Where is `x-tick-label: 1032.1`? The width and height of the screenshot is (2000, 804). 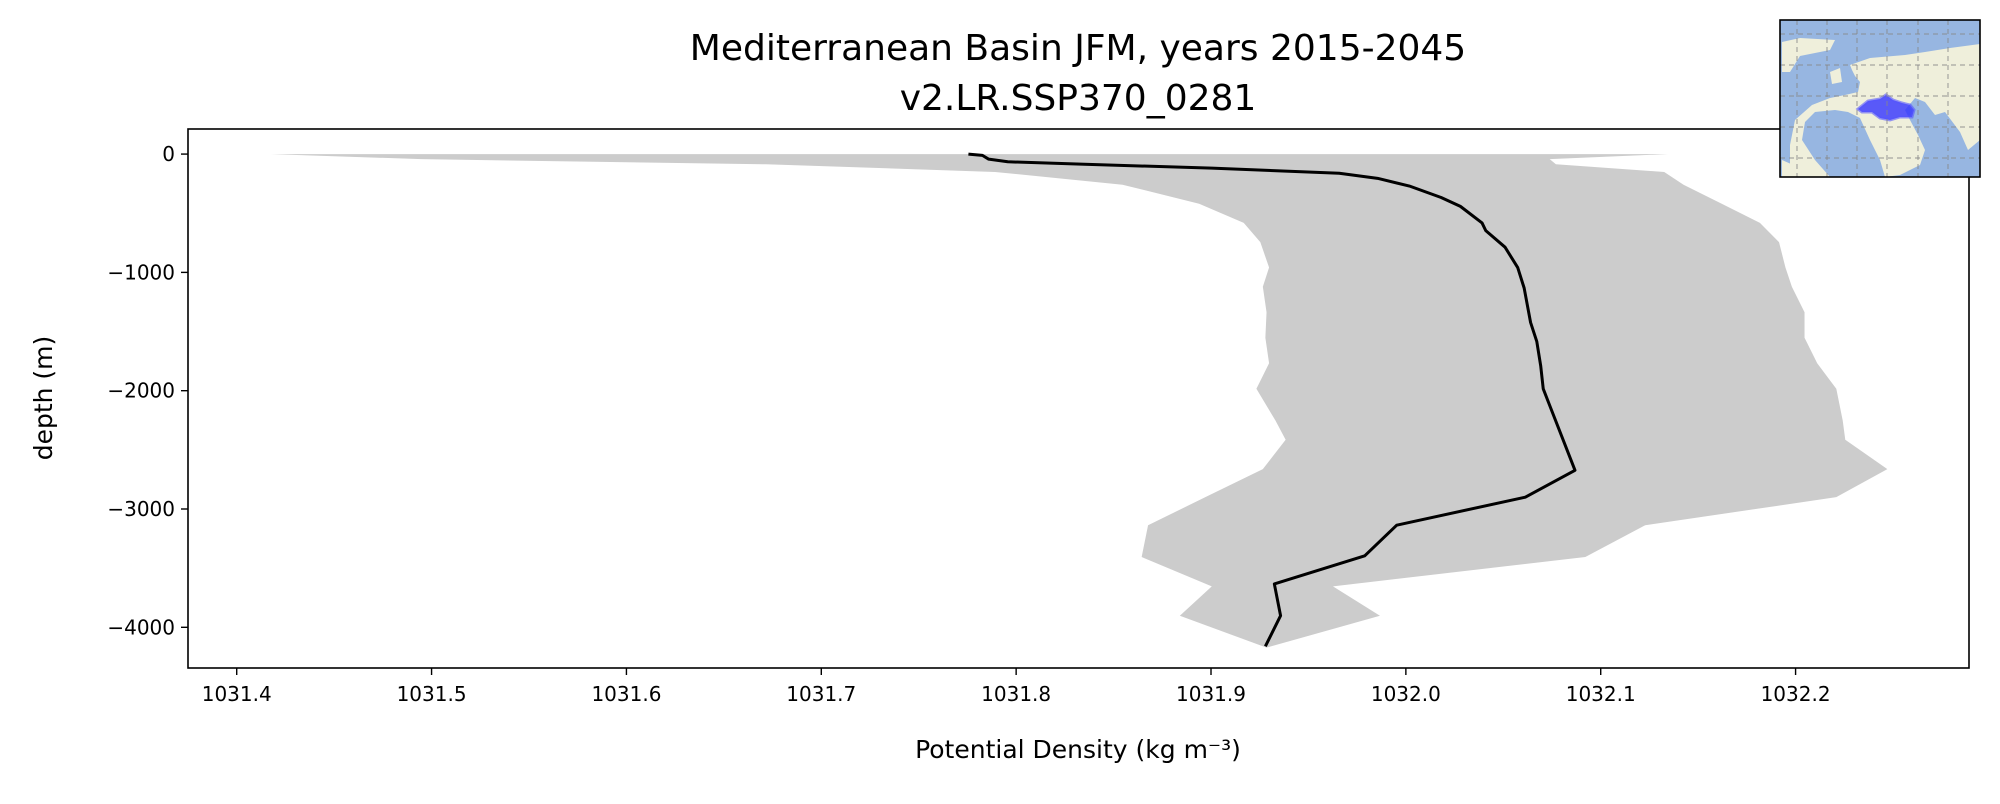
x-tick-label: 1032.1 is located at coordinates (1601, 694).